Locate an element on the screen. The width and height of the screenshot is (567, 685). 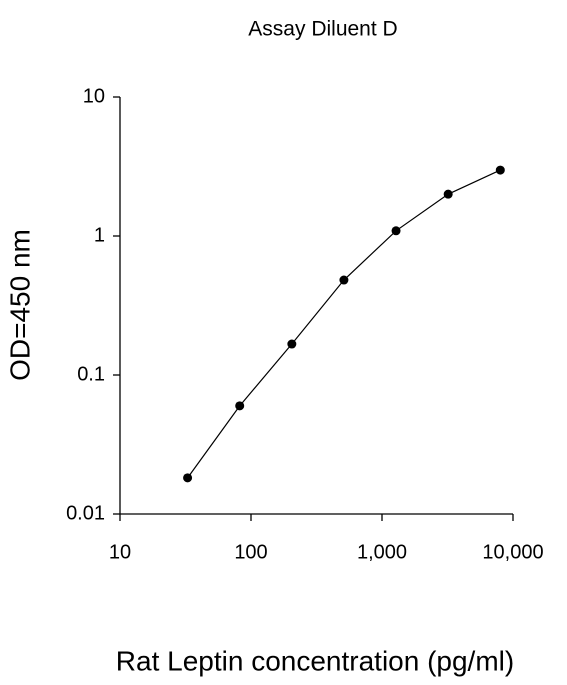
x-tick-label: 1,000 is located at coordinates (382, 552).